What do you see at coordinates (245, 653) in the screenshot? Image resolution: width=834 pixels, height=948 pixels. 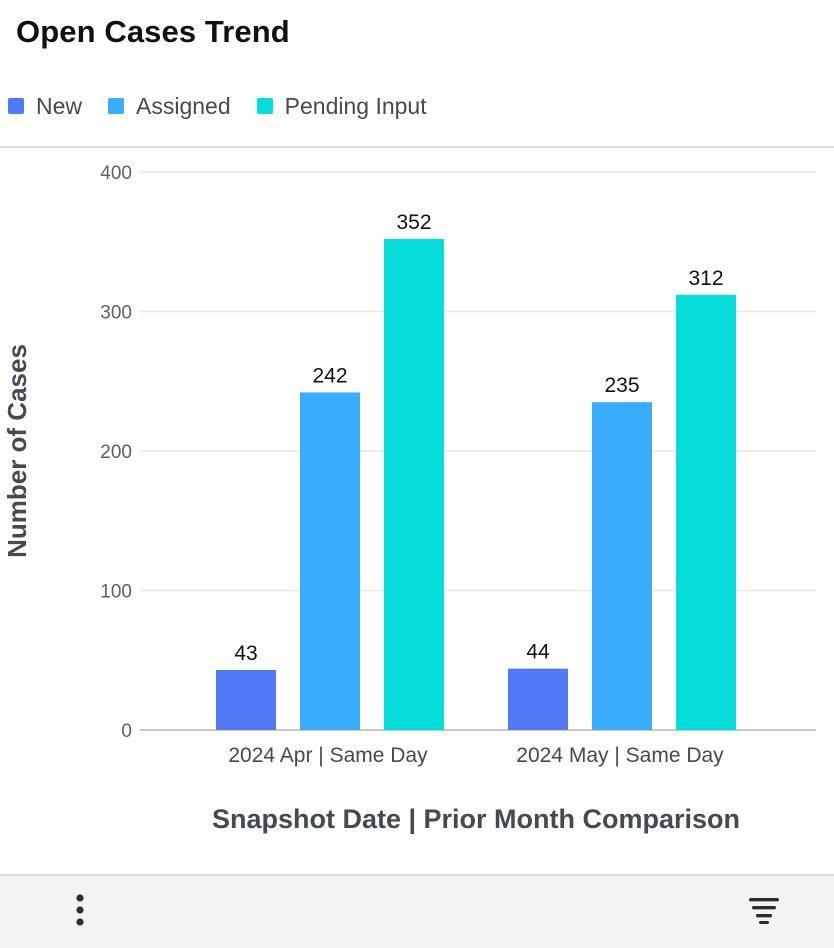 I see `data-label-new-1: 43` at bounding box center [245, 653].